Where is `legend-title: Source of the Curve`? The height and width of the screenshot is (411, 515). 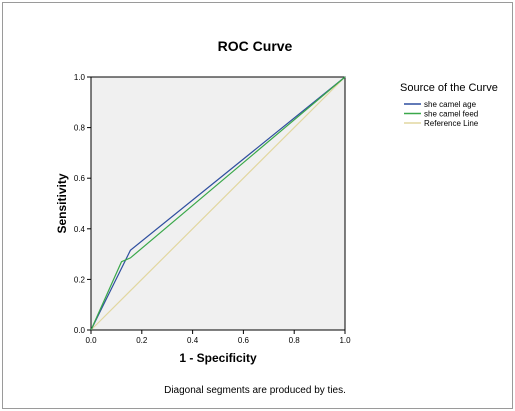
legend-title: Source of the Curve is located at coordinates (449, 88).